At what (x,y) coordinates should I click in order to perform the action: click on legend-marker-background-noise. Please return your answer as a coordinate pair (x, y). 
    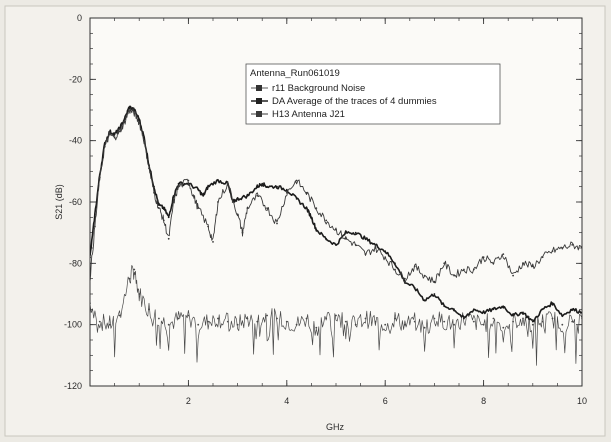
    Looking at the image, I should click on (259, 88).